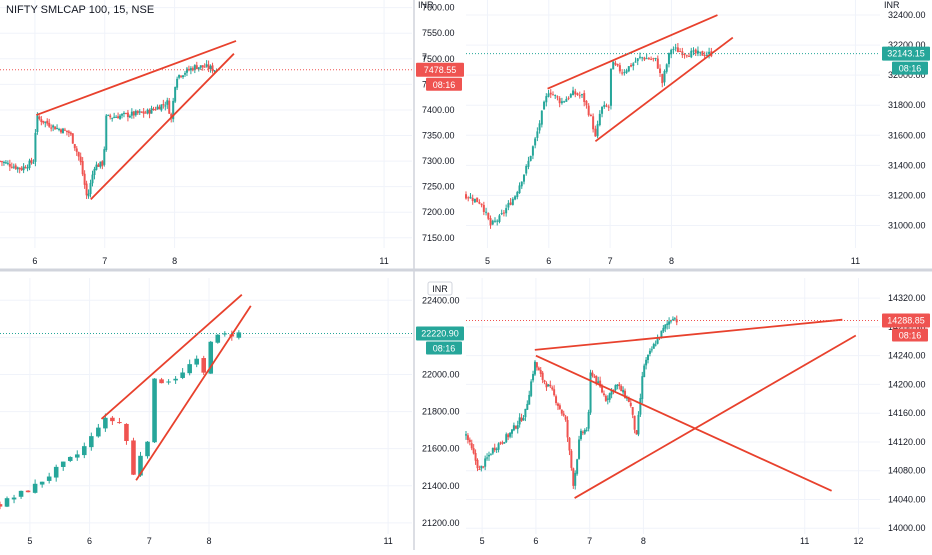 The image size is (932, 555). What do you see at coordinates (907, 45) in the screenshot?
I see `y-tick-label: 32200.00` at bounding box center [907, 45].